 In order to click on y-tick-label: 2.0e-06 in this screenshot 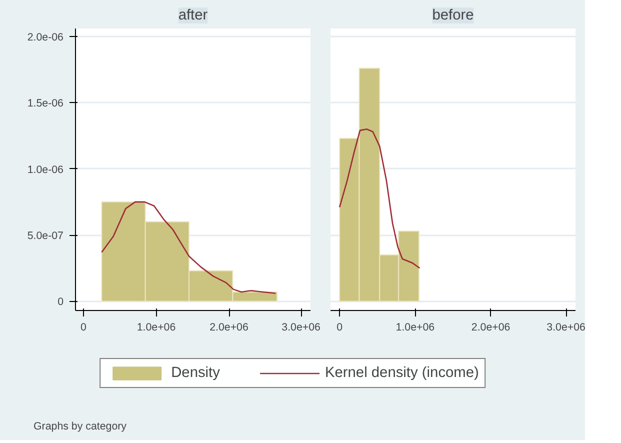, I will do `click(45, 37)`.